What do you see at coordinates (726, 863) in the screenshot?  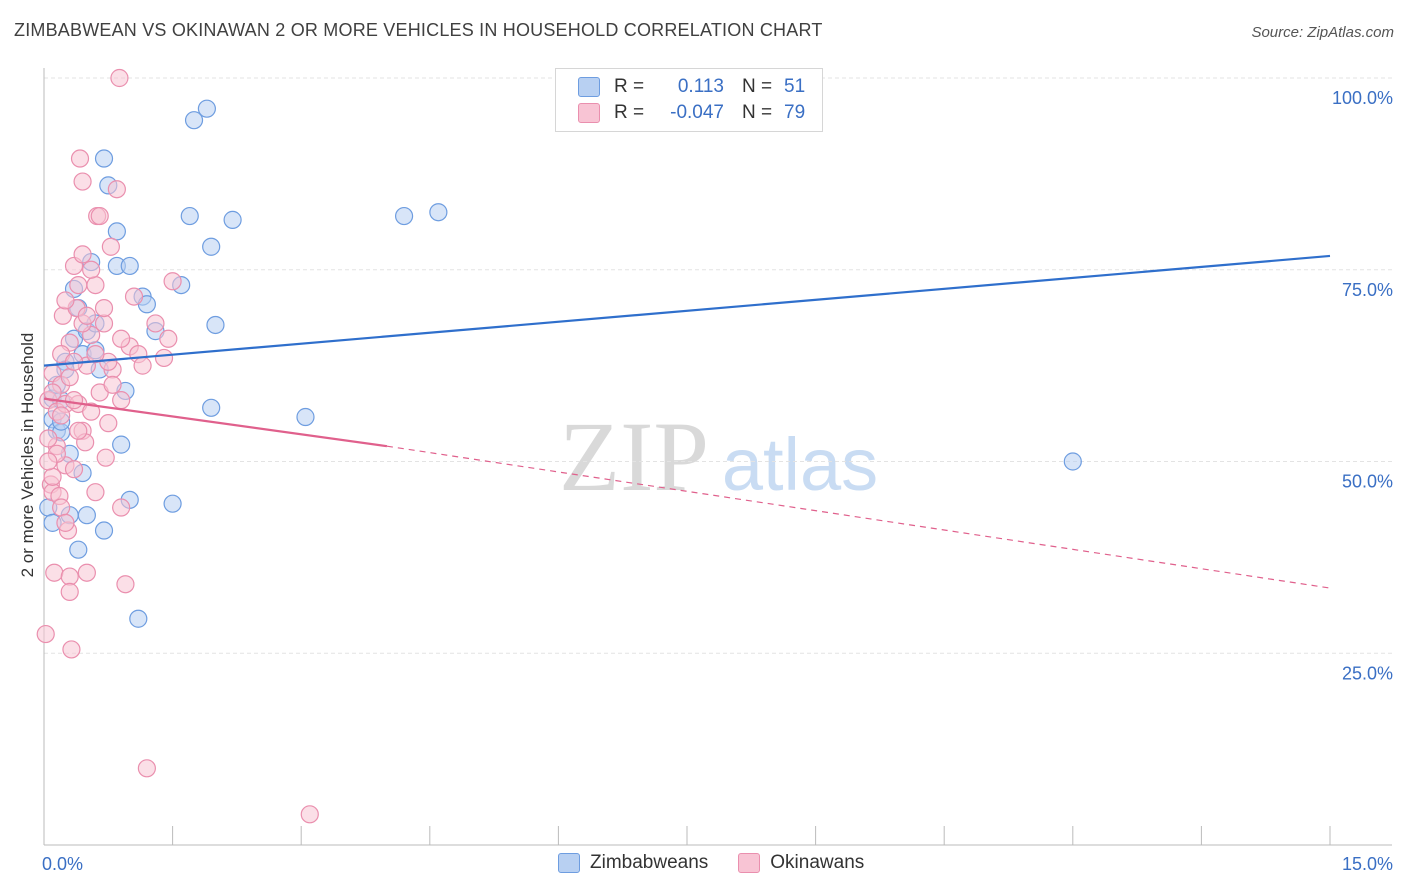 I see `series-legend: Zimbabweans Okinawans` at bounding box center [726, 863].